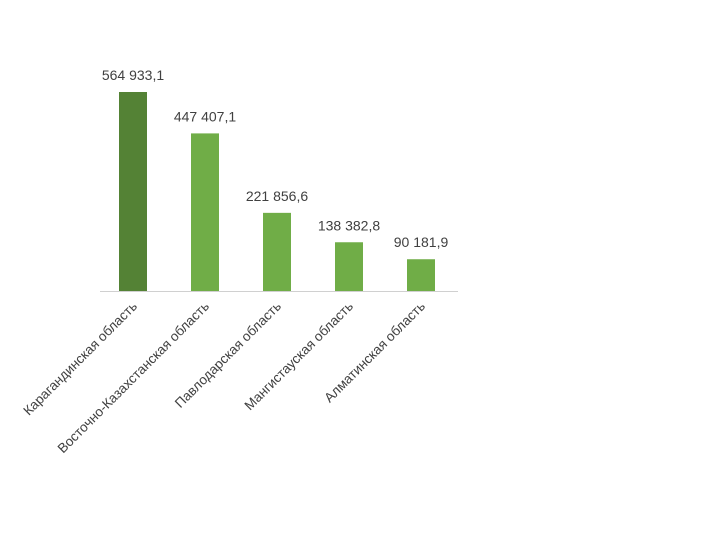 The image size is (701, 543). I want to click on data-label: 221 856,6, so click(277, 196).